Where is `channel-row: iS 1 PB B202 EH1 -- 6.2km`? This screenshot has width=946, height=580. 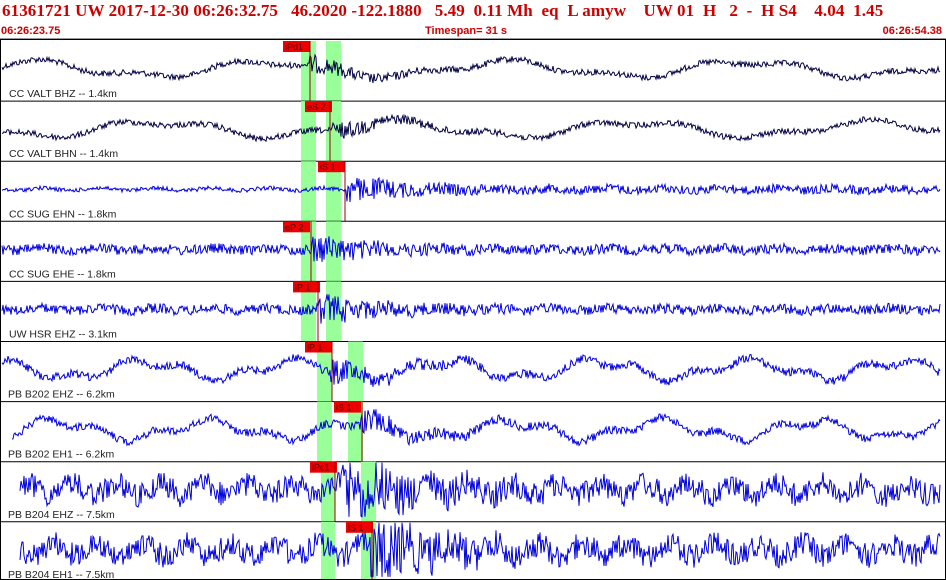 channel-row: iS 1 PB B202 EH1 -- 6.2km is located at coordinates (473, 432).